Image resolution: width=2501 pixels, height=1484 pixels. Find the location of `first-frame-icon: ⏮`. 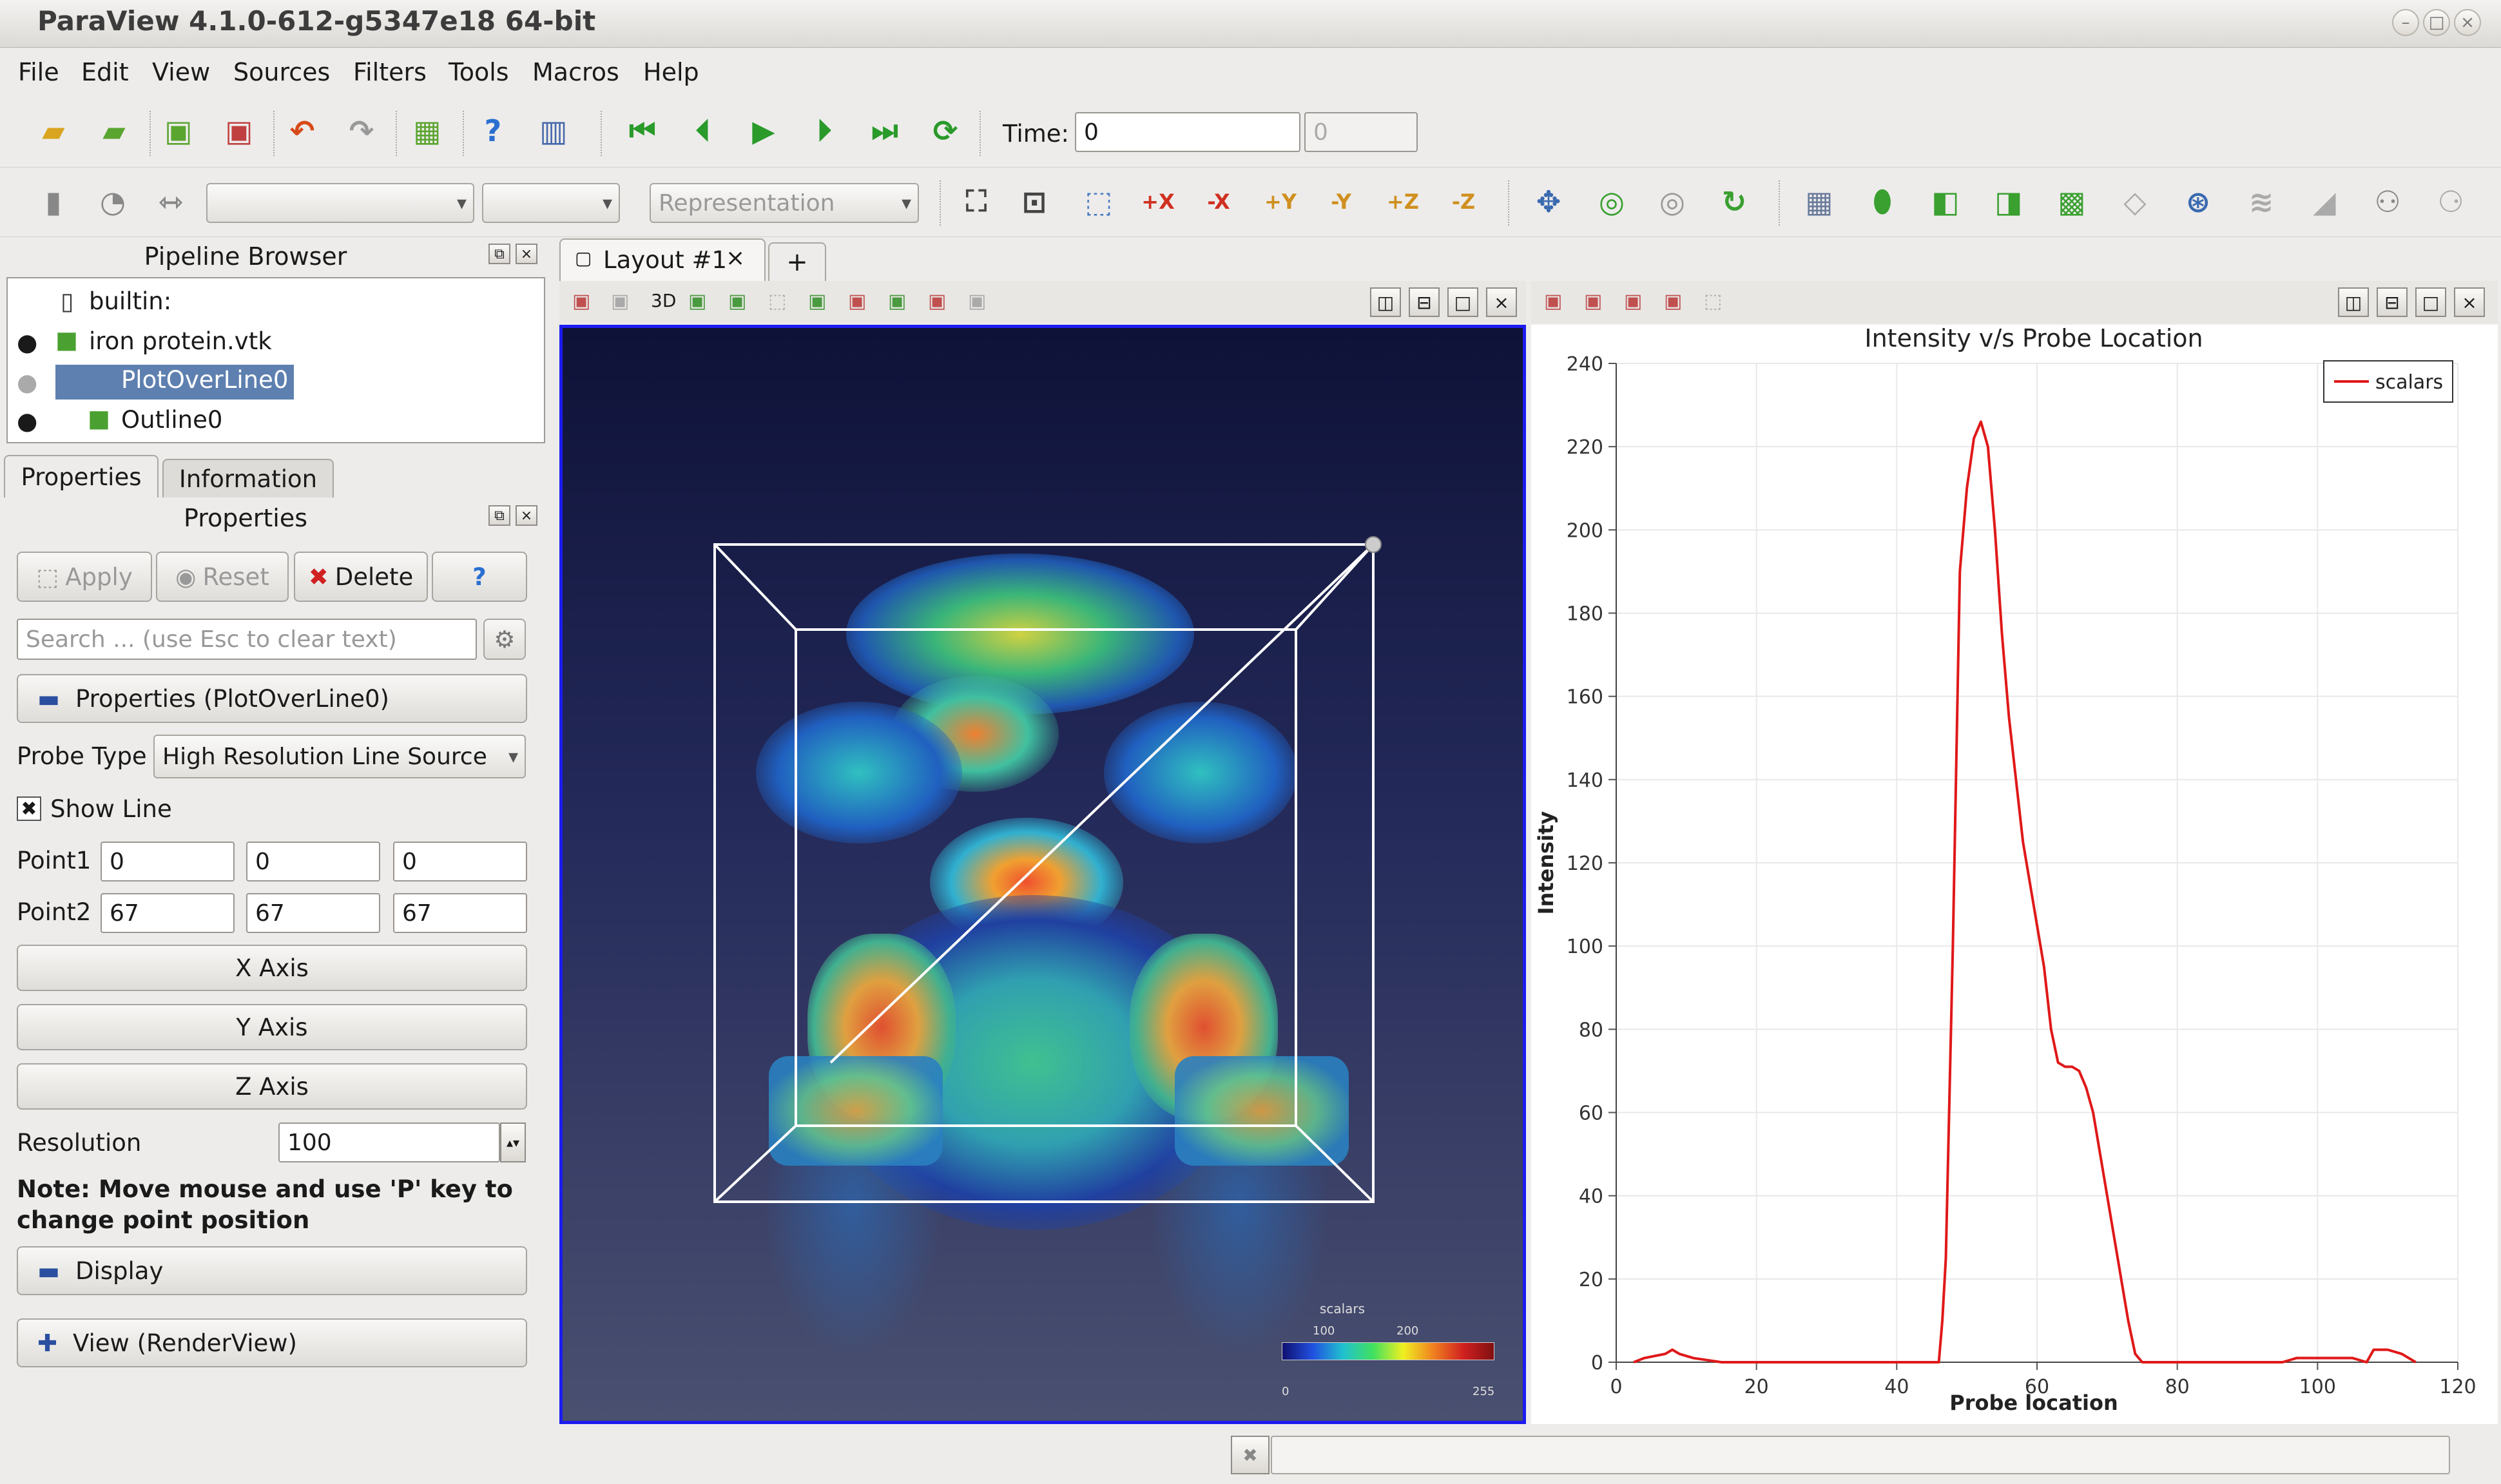

first-frame-icon: ⏮ is located at coordinates (642, 130).